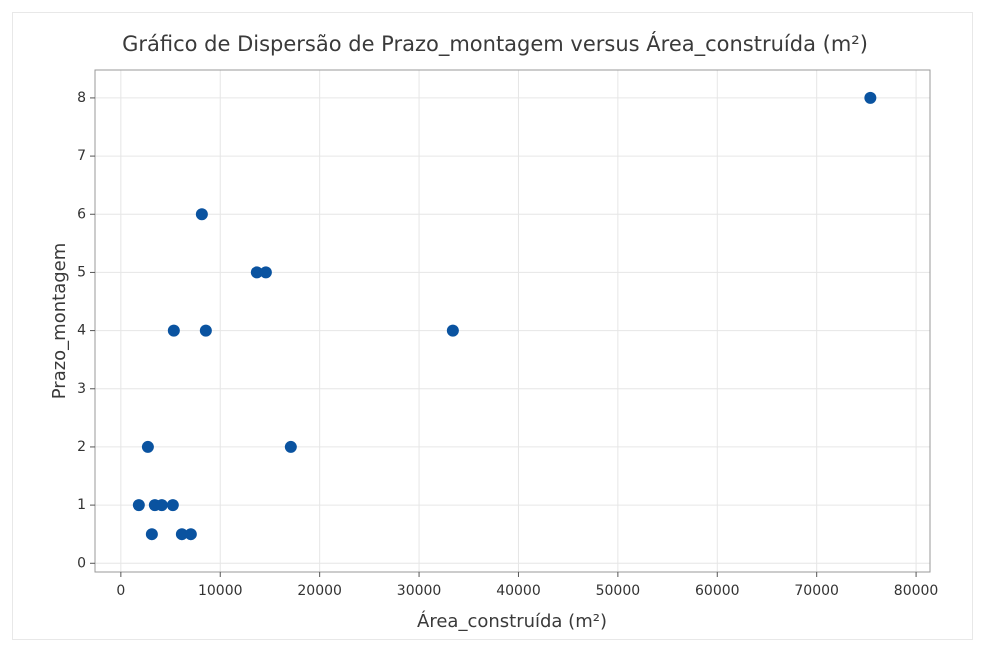 Image resolution: width=983 pixels, height=647 pixels. Describe the element at coordinates (81, 214) in the screenshot. I see `y-tick-label: 6` at that location.